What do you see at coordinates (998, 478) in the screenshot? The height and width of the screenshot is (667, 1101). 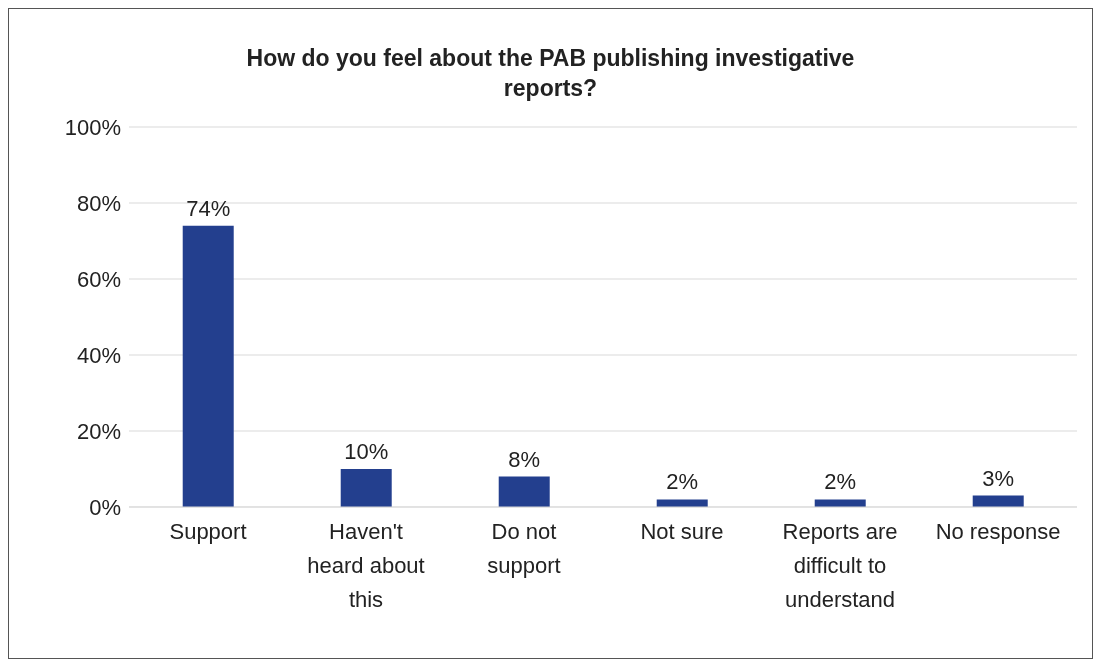 I see `data-label: 3%` at bounding box center [998, 478].